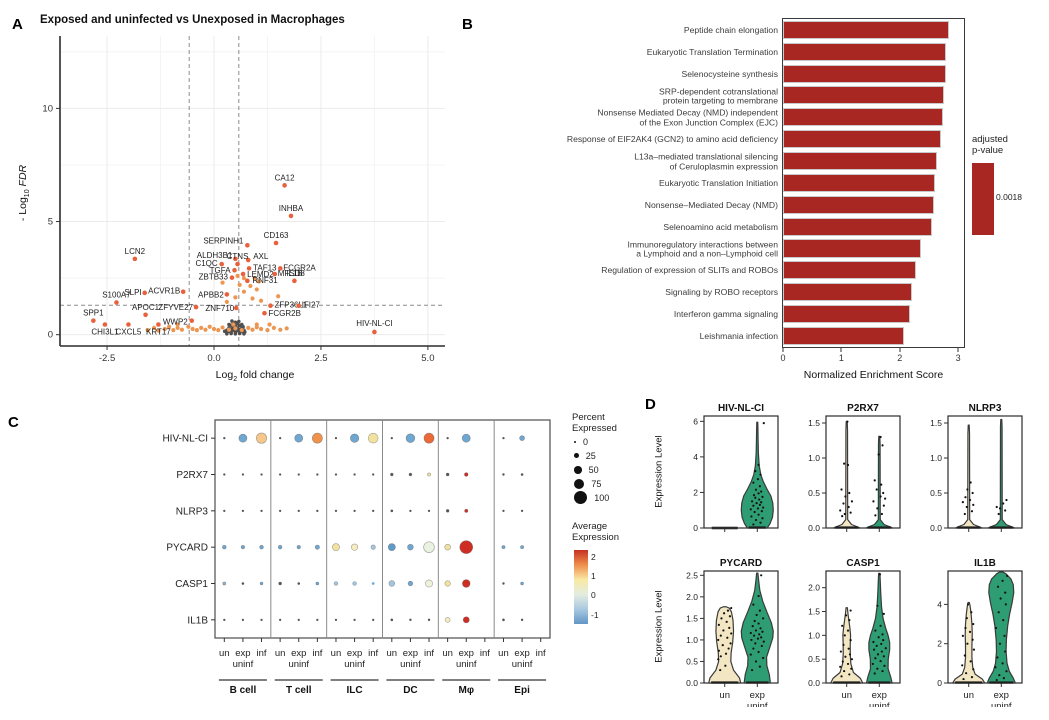  I want to click on violin-plot-HIV-NL-CI: HIV-NL-CI 0 2 4 6, so click(736, 468).